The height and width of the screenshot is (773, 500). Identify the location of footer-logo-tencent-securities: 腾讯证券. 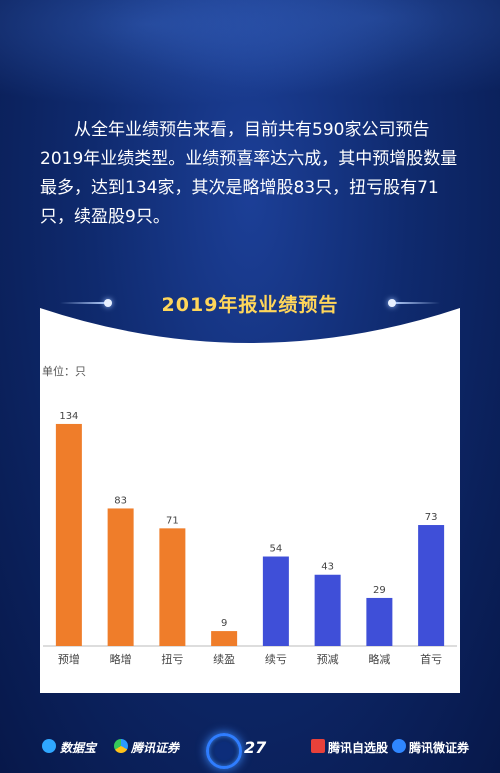
(155, 748).